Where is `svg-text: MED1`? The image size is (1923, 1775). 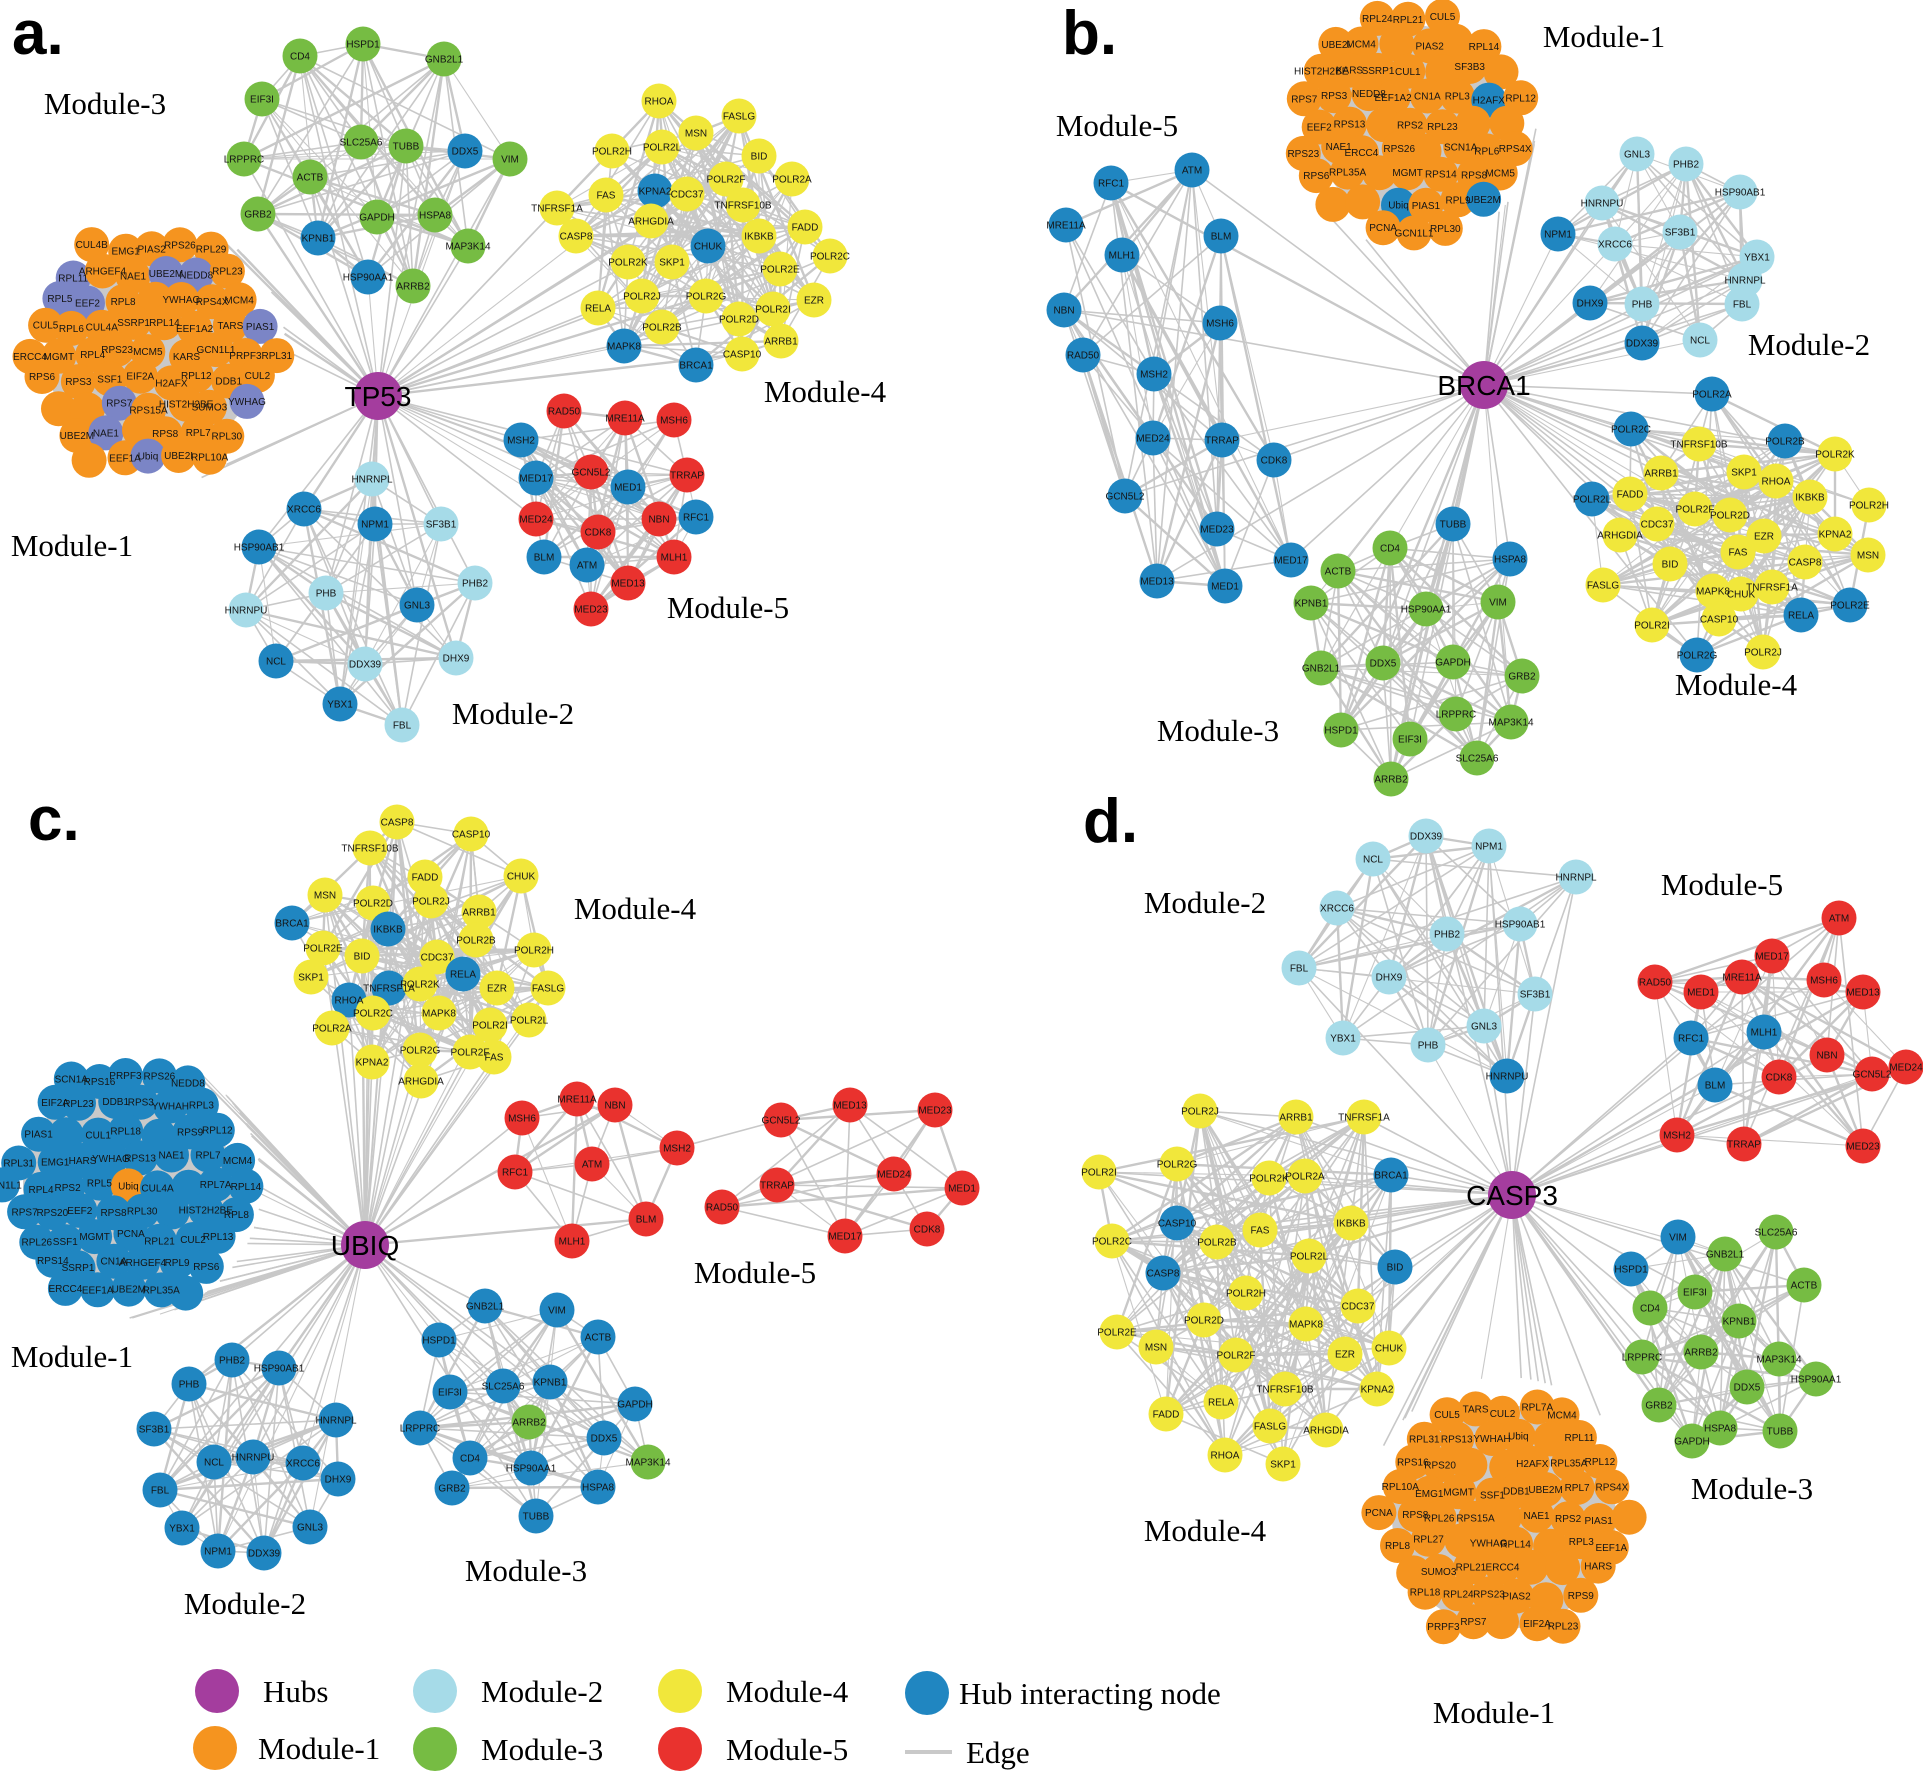
svg-text: MED1 is located at coordinates (1701, 993).